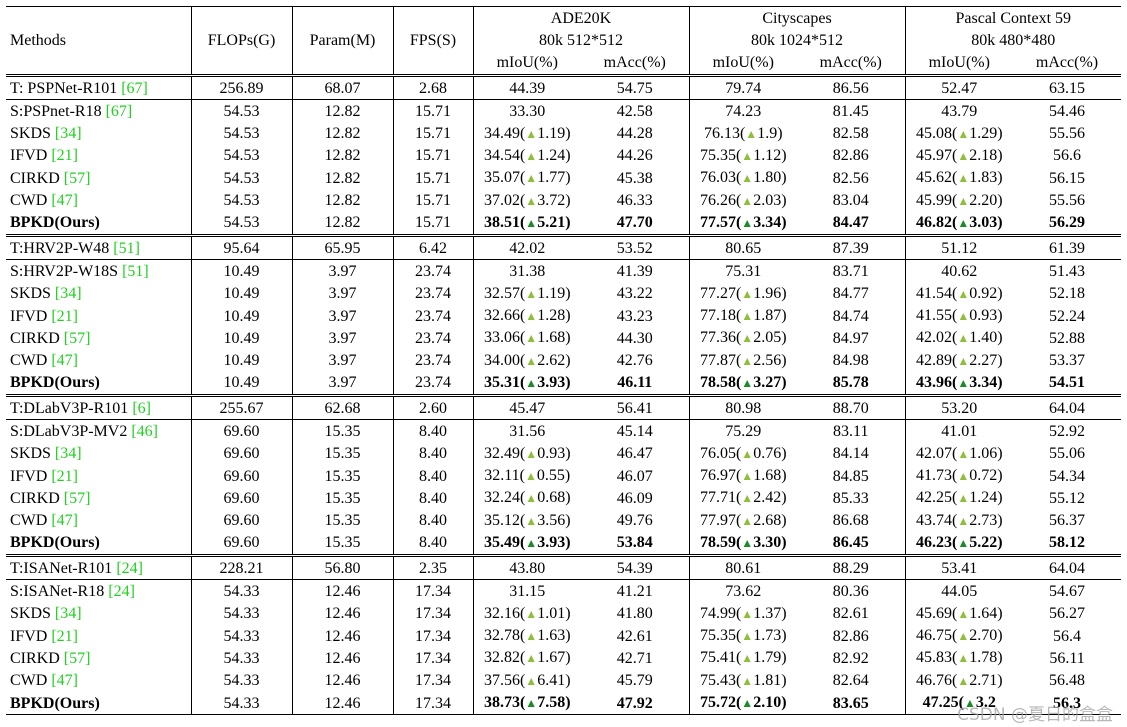  Describe the element at coordinates (635, 156) in the screenshot. I see `metric-cell: 44.26` at that location.